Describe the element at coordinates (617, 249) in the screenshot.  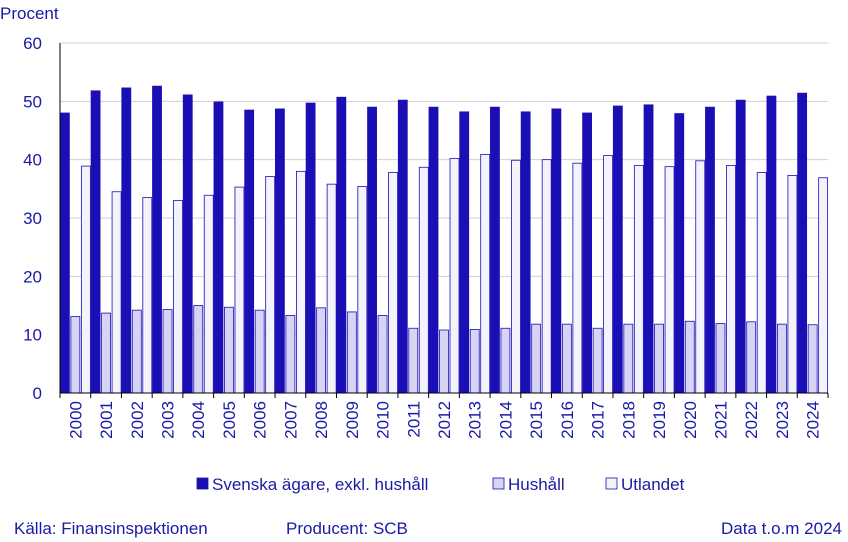
I see `bar-owners-2018` at that location.